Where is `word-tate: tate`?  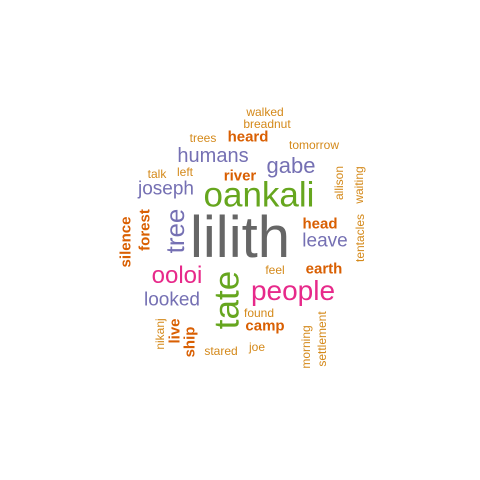
word-tate: tate is located at coordinates (227, 300).